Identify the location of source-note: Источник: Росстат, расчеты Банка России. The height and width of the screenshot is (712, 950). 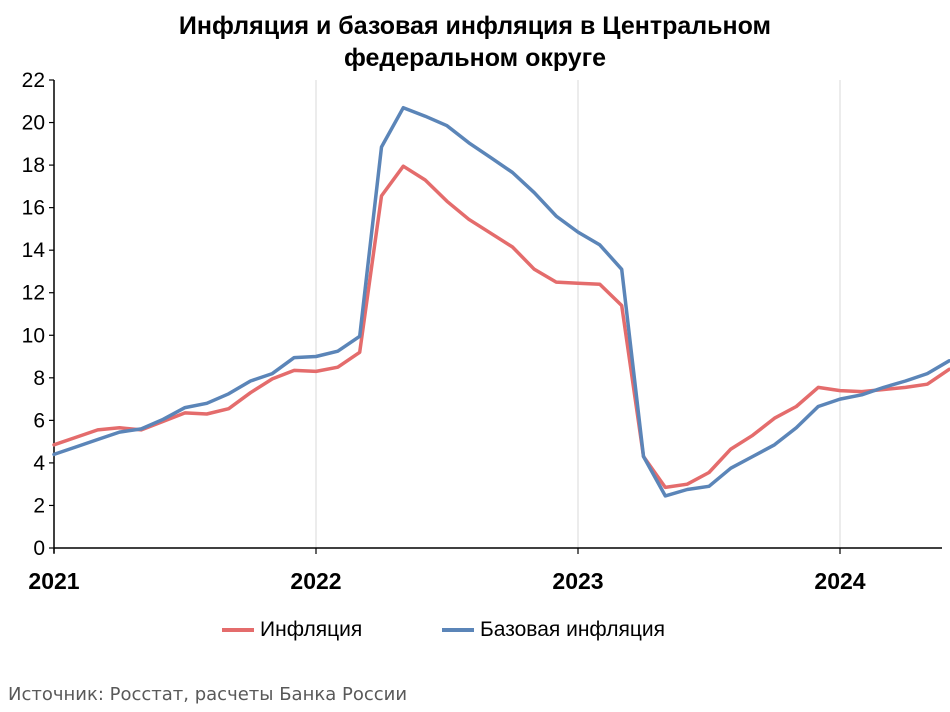
(208, 694).